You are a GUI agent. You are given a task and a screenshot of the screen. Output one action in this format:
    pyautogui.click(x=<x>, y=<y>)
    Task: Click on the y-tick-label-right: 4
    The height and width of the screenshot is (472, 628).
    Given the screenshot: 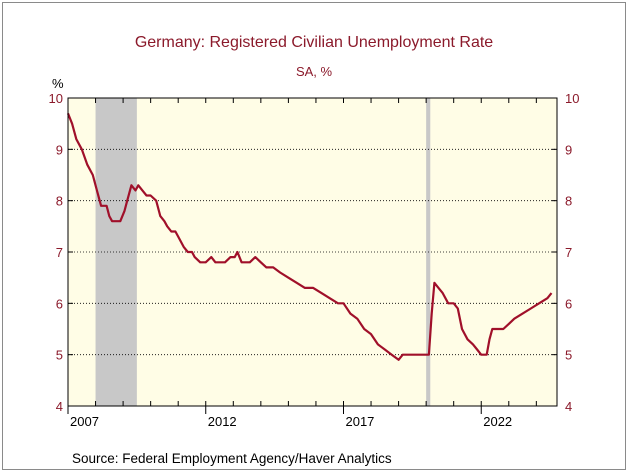 What is the action you would take?
    pyautogui.click(x=568, y=406)
    